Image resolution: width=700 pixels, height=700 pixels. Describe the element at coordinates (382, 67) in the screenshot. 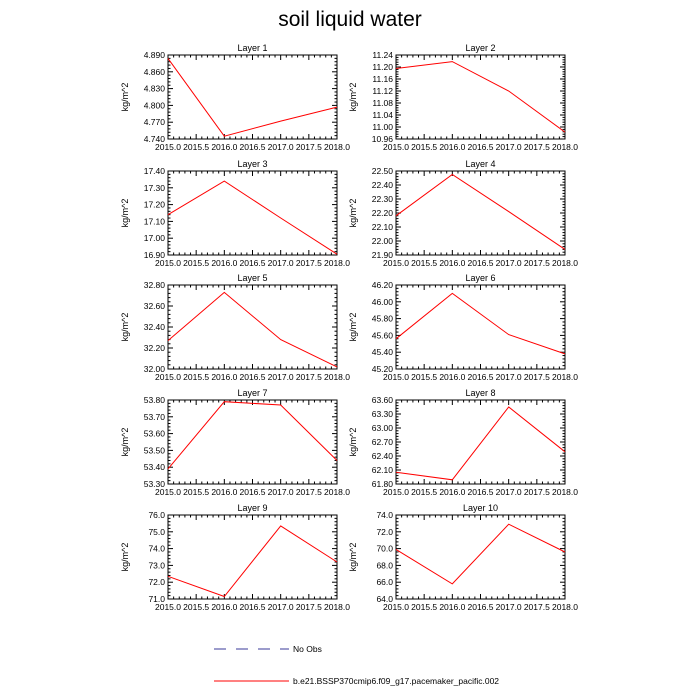

I see `y-tick-label: 11.20` at that location.